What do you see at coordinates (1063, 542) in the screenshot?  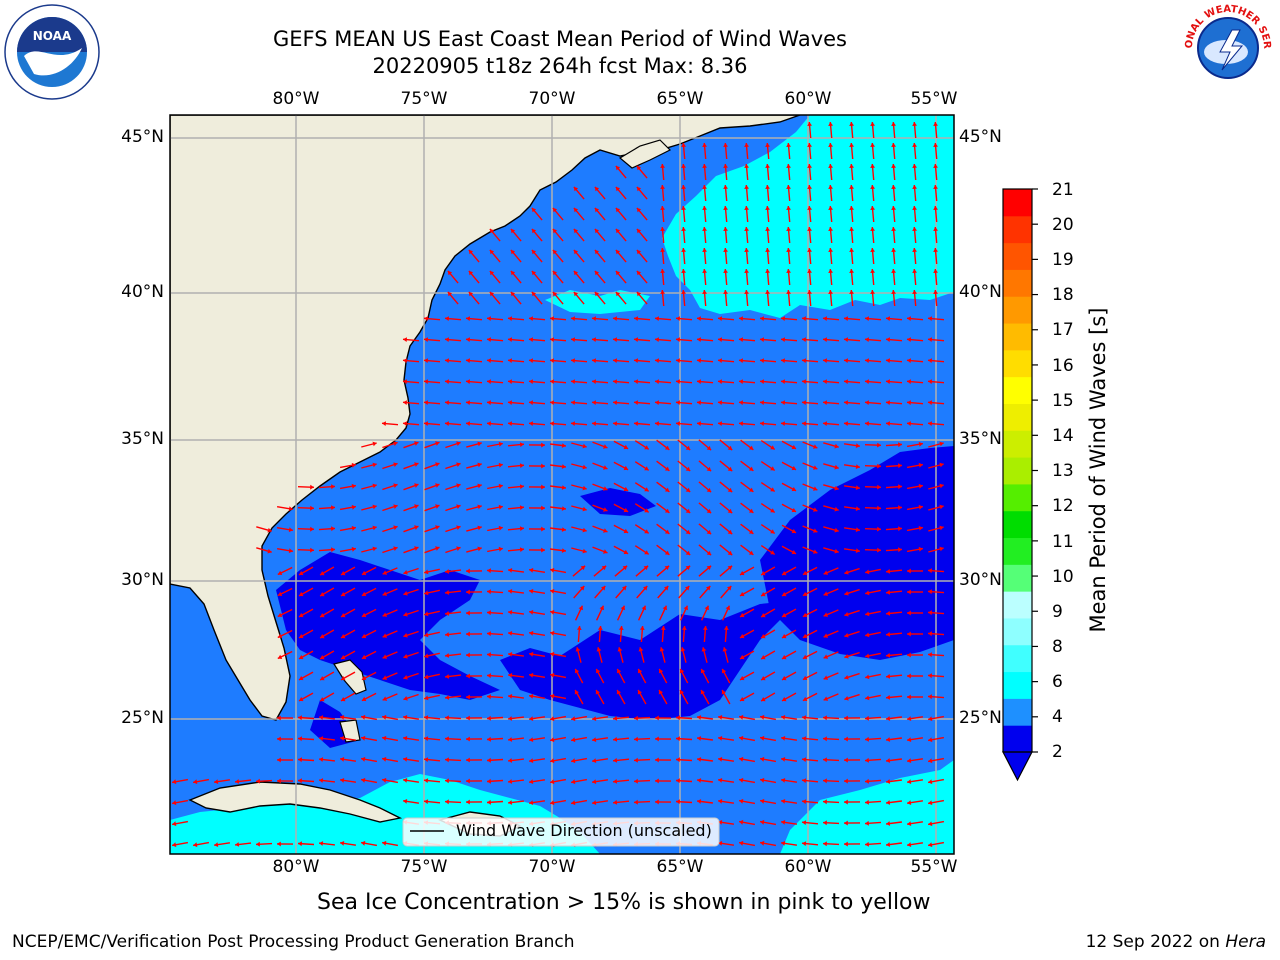 I see `colorbar-tick-11: 11` at bounding box center [1063, 542].